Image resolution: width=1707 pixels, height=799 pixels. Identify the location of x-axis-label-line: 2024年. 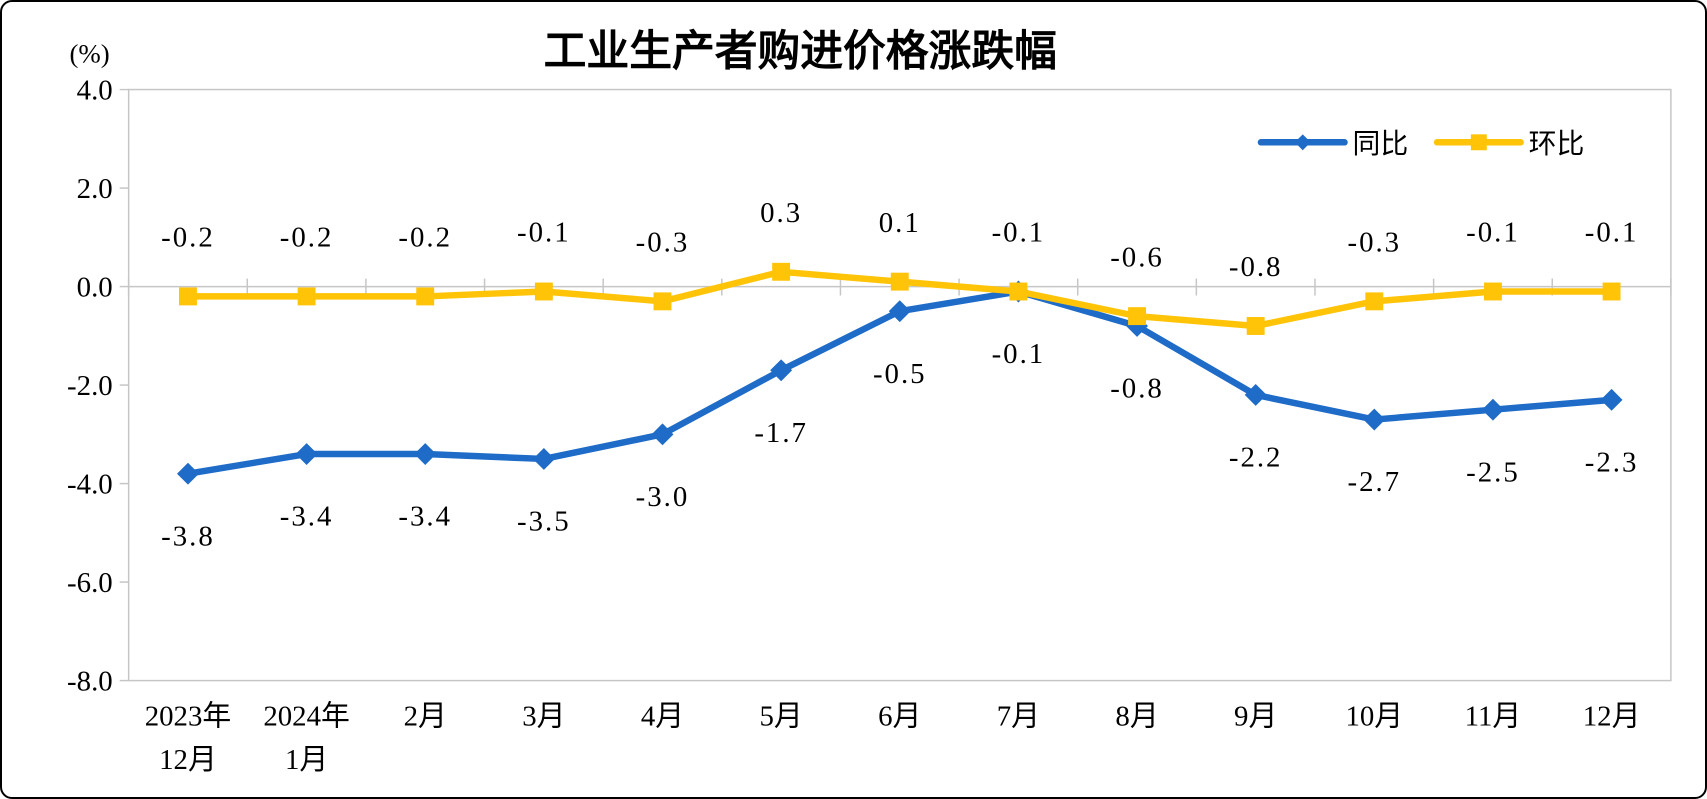
(306, 716).